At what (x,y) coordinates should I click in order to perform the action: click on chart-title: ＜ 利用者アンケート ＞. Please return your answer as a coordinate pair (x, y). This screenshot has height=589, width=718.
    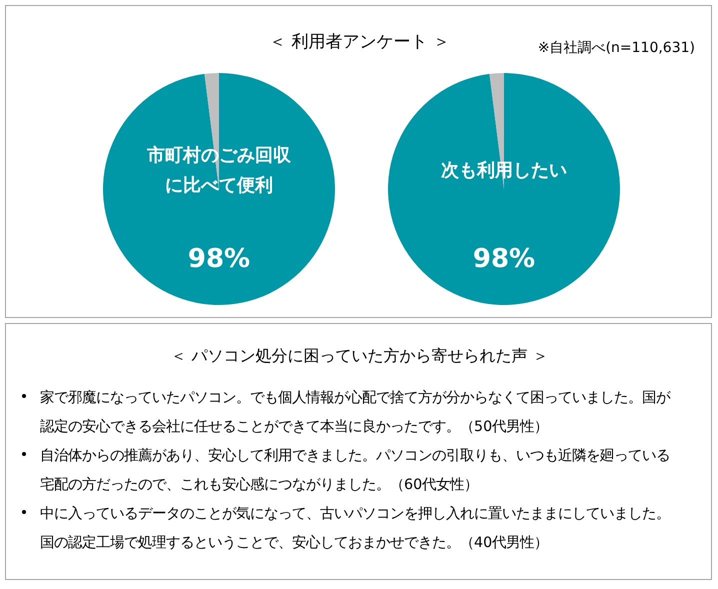
    Looking at the image, I should click on (359, 42).